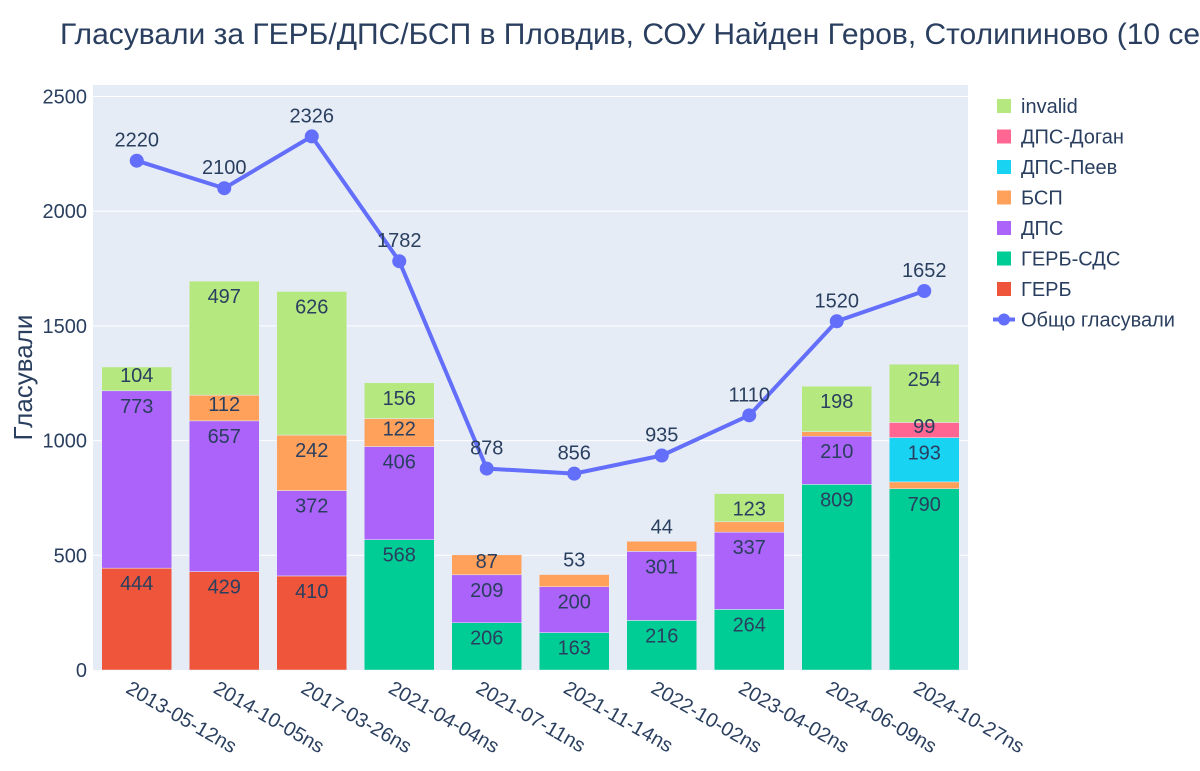 The height and width of the screenshot is (771, 1200). I want to click on bar-БСП-2021-07-11ns, so click(486, 565).